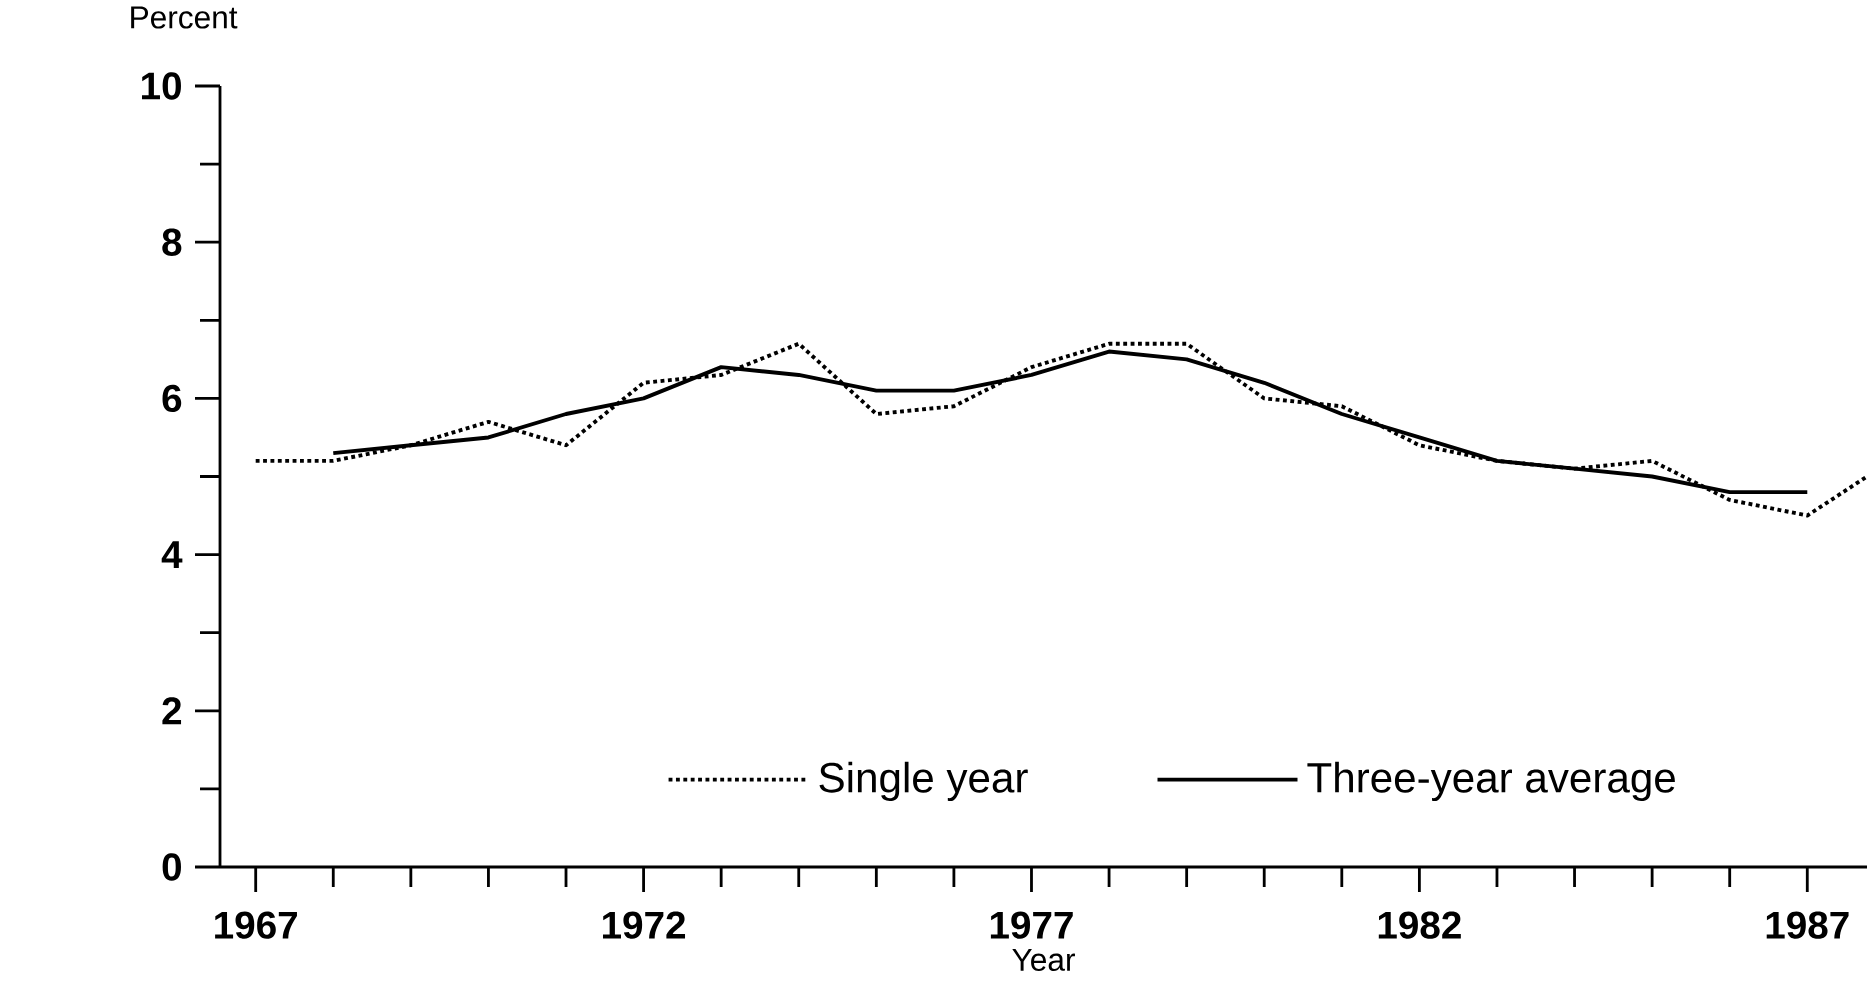 Image resolution: width=1867 pixels, height=1001 pixels. What do you see at coordinates (1031, 925) in the screenshot?
I see `x-tick-label: 1977` at bounding box center [1031, 925].